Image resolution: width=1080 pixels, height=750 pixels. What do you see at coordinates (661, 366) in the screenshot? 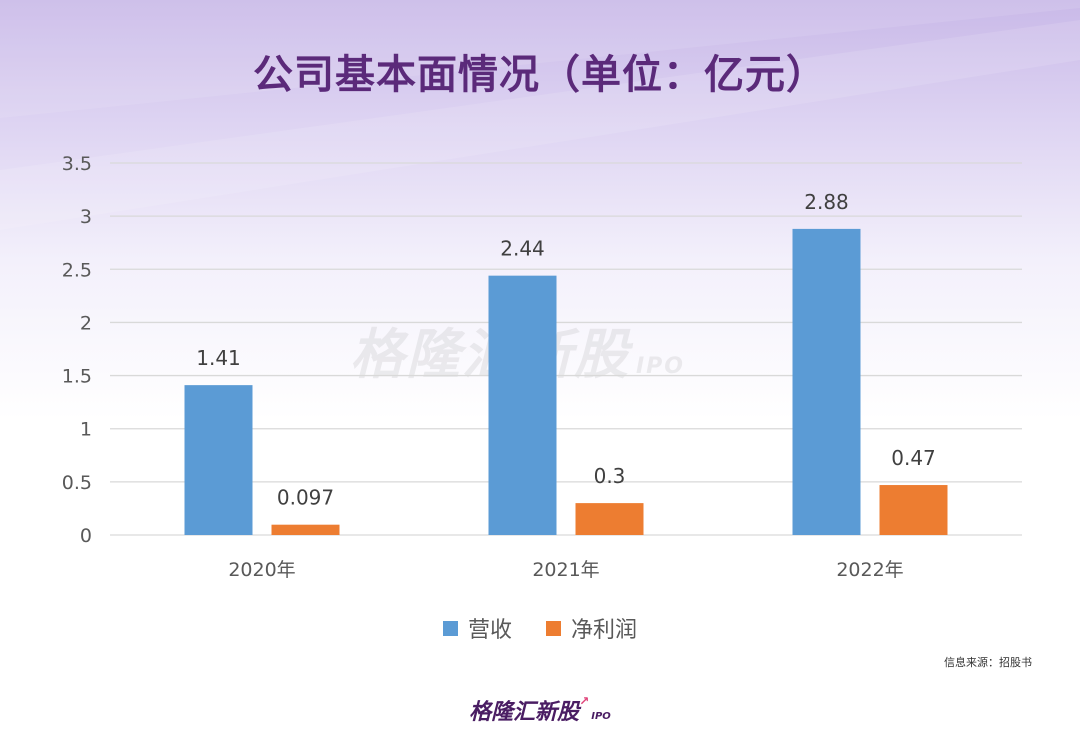
I see `watermark-sub: IPO` at bounding box center [661, 366].